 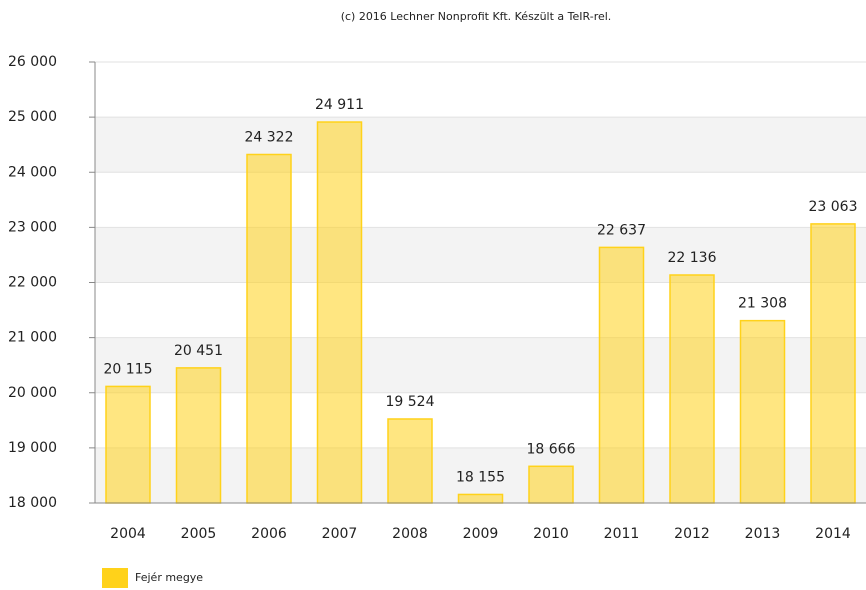 What do you see at coordinates (32, 503) in the screenshot?
I see `y-tick-label: 18 000` at bounding box center [32, 503].